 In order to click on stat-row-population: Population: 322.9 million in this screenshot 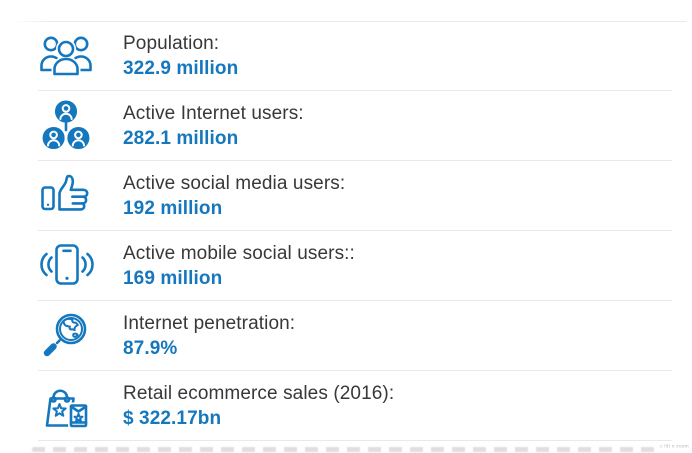, I will do `click(355, 56)`.